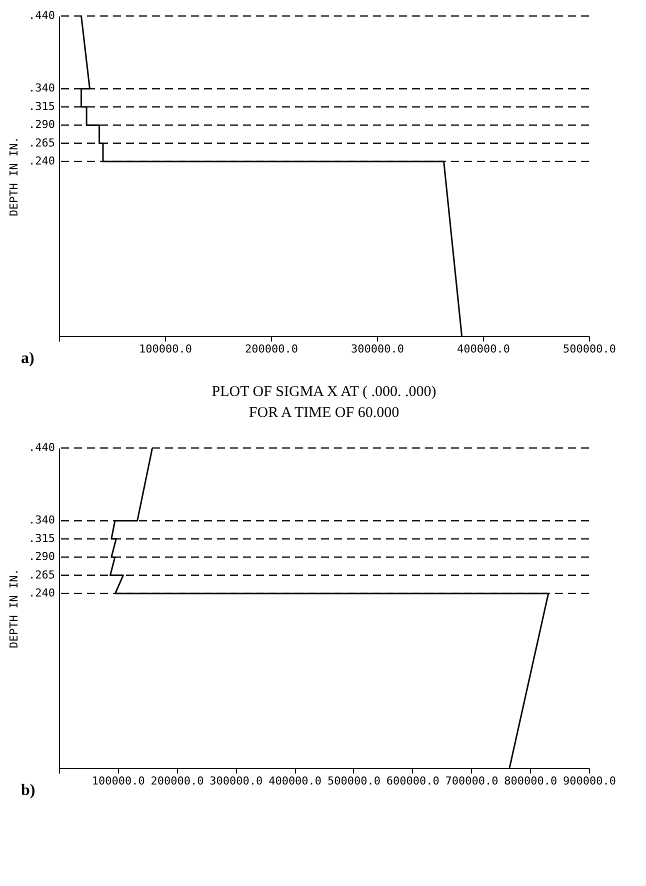 The height and width of the screenshot is (886, 646). I want to click on text: a), so click(27, 358).